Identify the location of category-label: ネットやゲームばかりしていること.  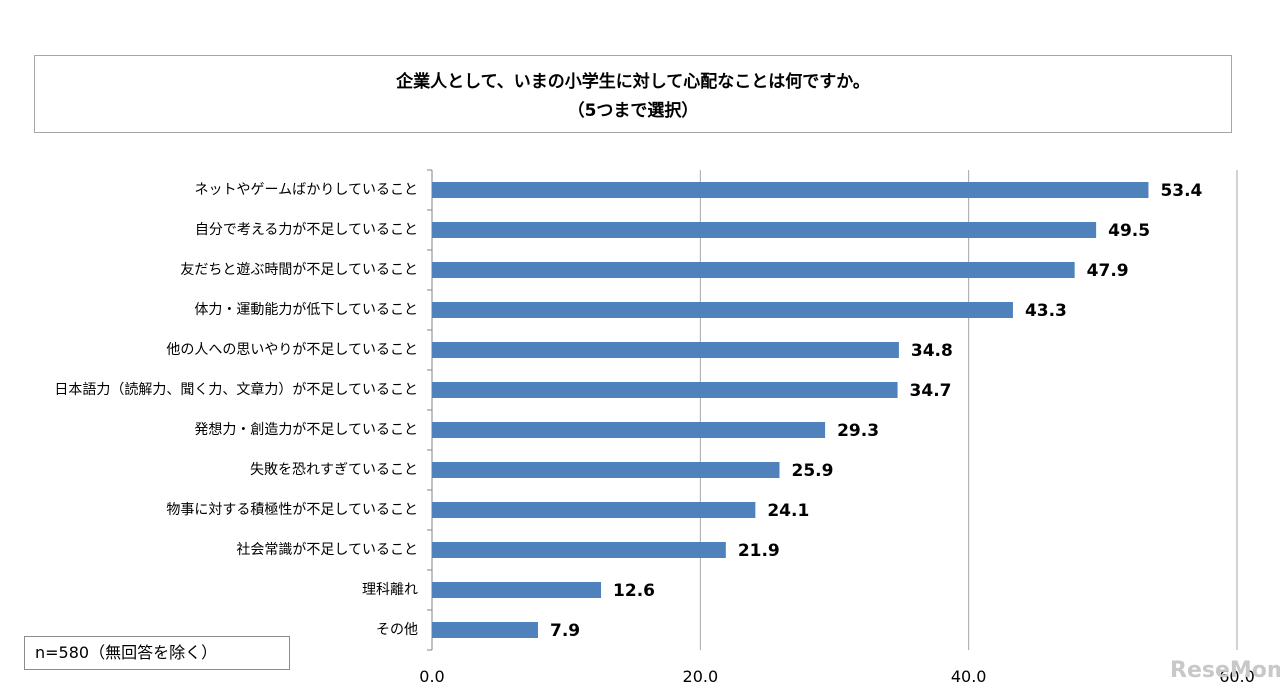
(306, 190).